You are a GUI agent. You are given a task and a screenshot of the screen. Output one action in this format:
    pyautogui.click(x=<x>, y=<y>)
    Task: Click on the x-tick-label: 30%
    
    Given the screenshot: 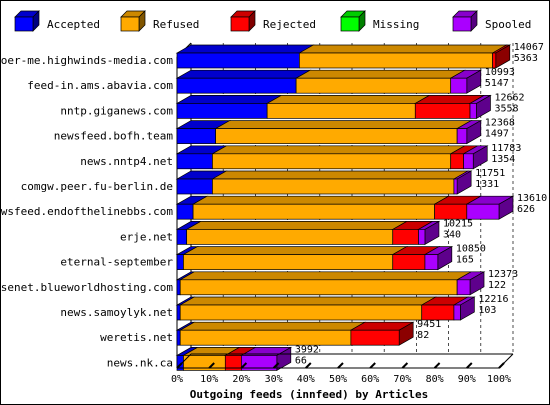 What is the action you would take?
    pyautogui.click(x=274, y=379)
    